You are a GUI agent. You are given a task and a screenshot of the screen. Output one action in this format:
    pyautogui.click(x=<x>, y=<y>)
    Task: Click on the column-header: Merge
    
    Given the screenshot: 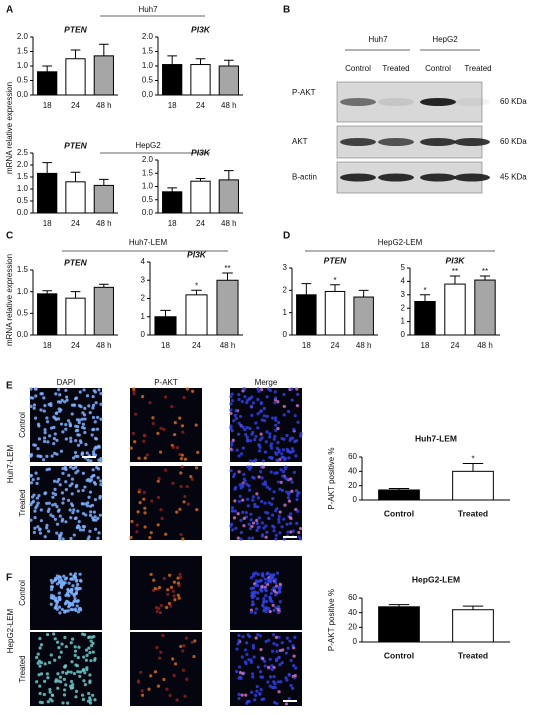 What is the action you would take?
    pyautogui.click(x=266, y=382)
    